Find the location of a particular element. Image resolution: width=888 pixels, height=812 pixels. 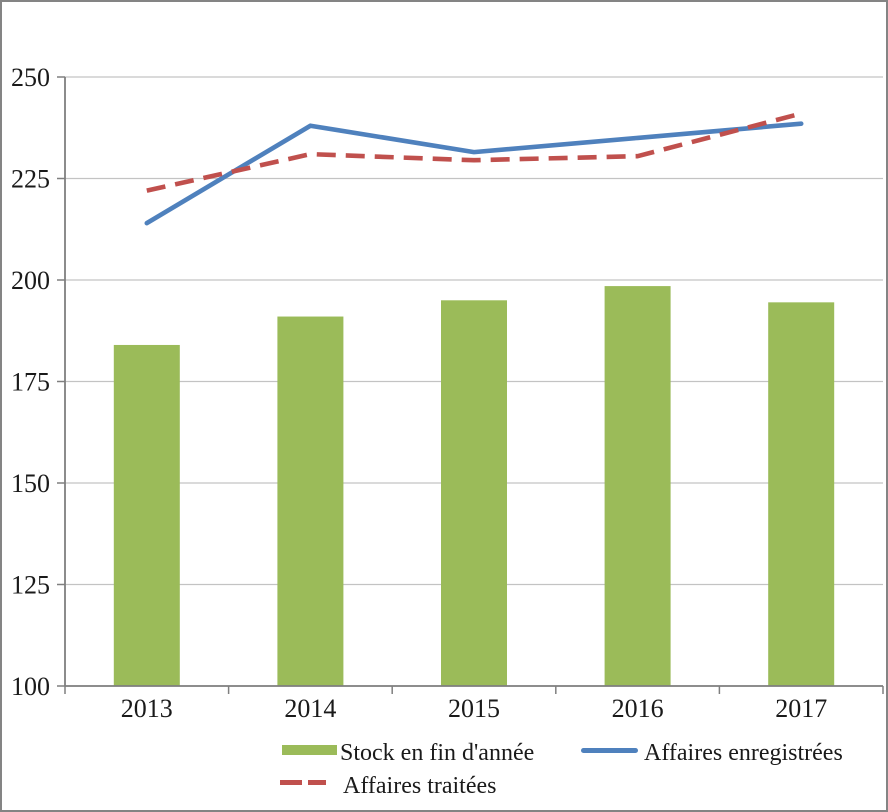

legend-label-enregistrees: Affaires enregistrées is located at coordinates (743, 753).